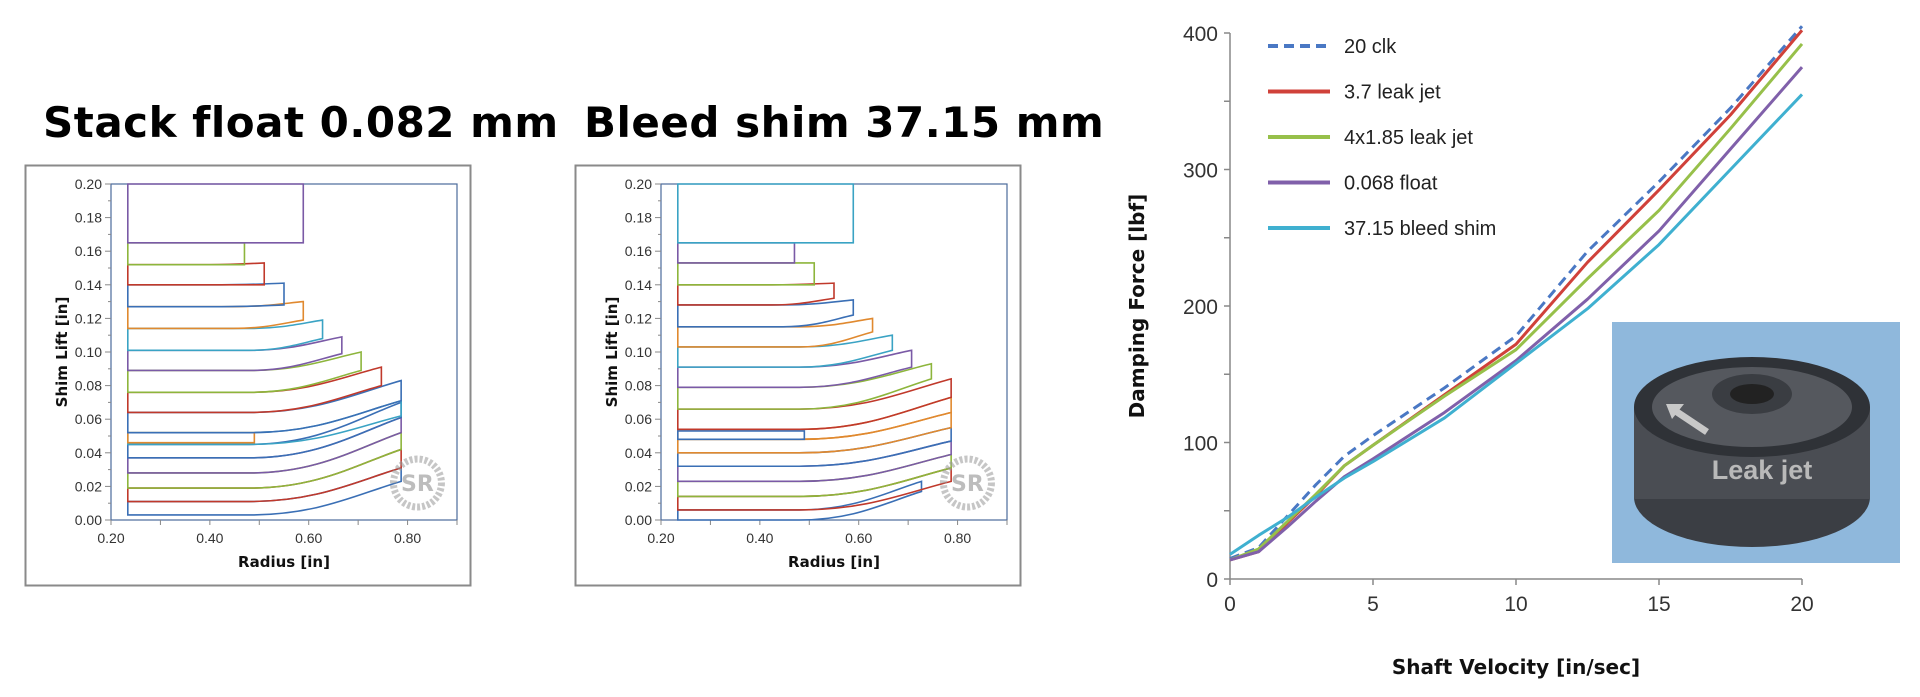 The image size is (1920, 697). Describe the element at coordinates (1200, 307) in the screenshot. I see `y-tick-label: 200` at that location.